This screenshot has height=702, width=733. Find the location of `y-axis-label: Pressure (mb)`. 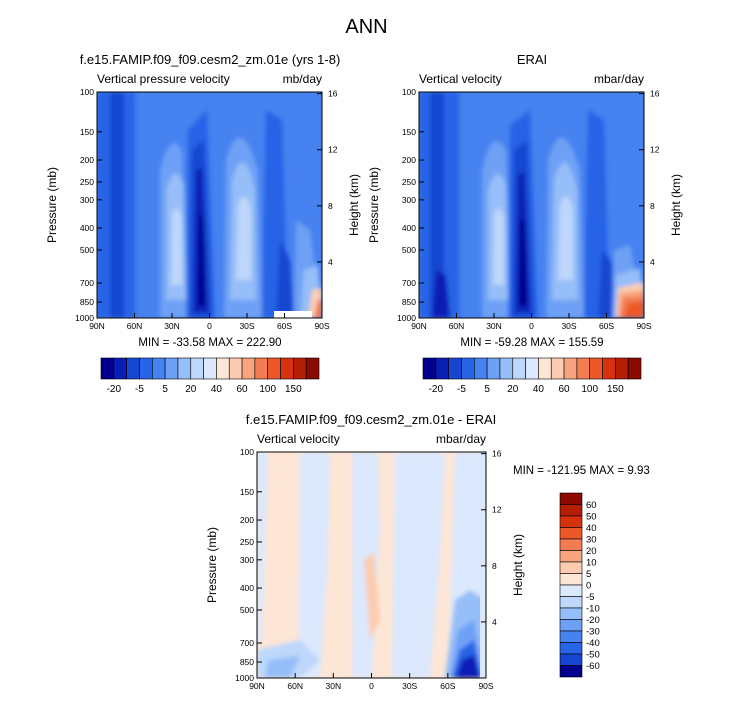

y-axis-label: Pressure (mb) is located at coordinates (212, 565).